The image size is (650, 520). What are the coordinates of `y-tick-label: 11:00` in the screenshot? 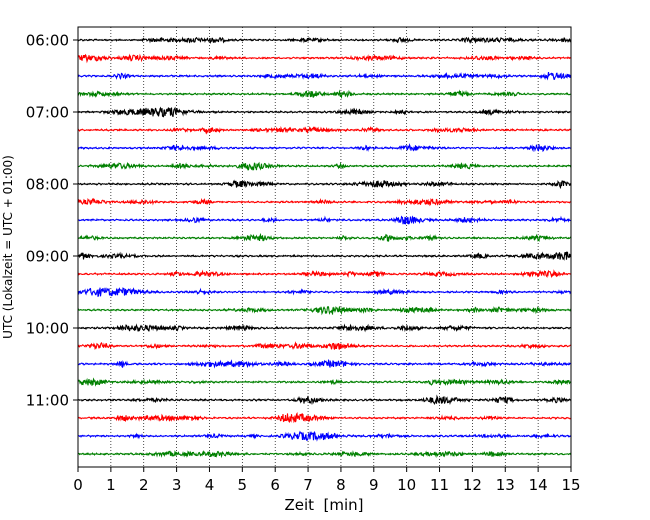 It's located at (47, 401).